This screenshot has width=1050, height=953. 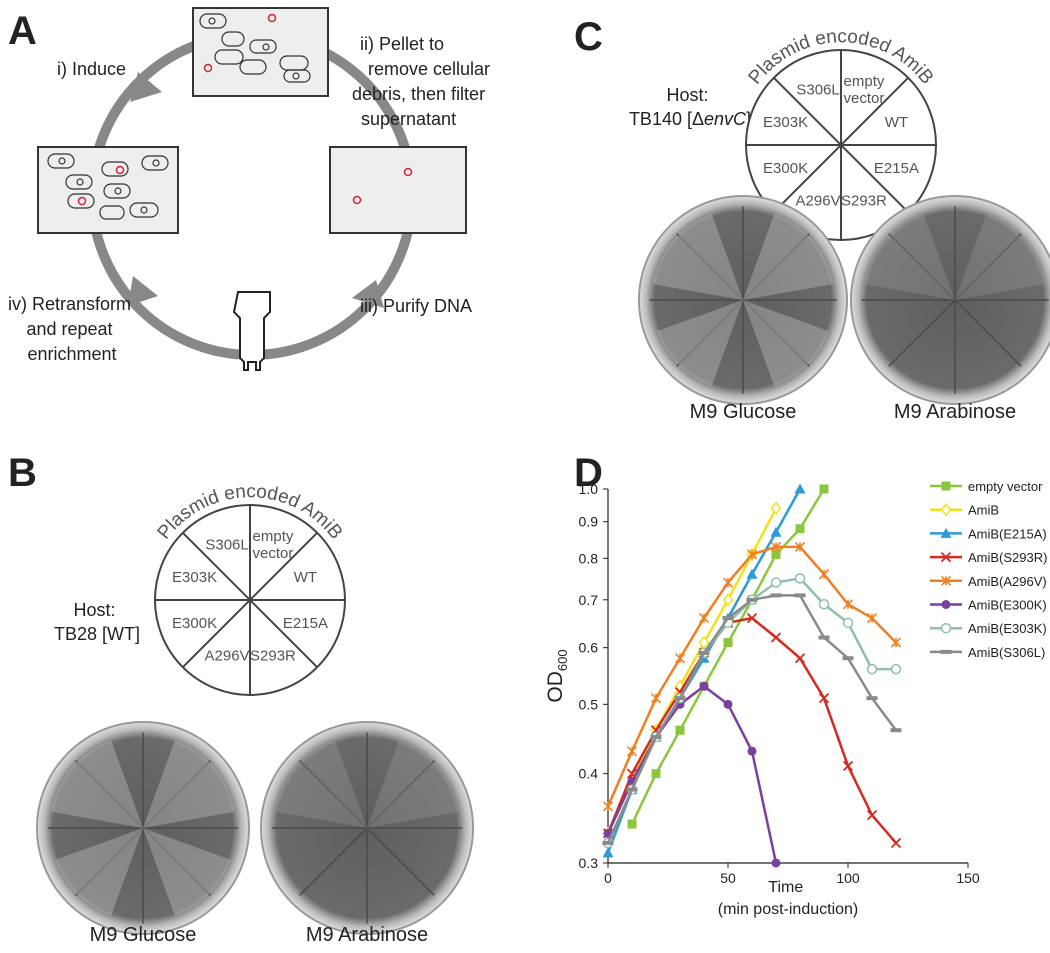 I want to click on sector-label-line: S306L, so click(x=226, y=545).